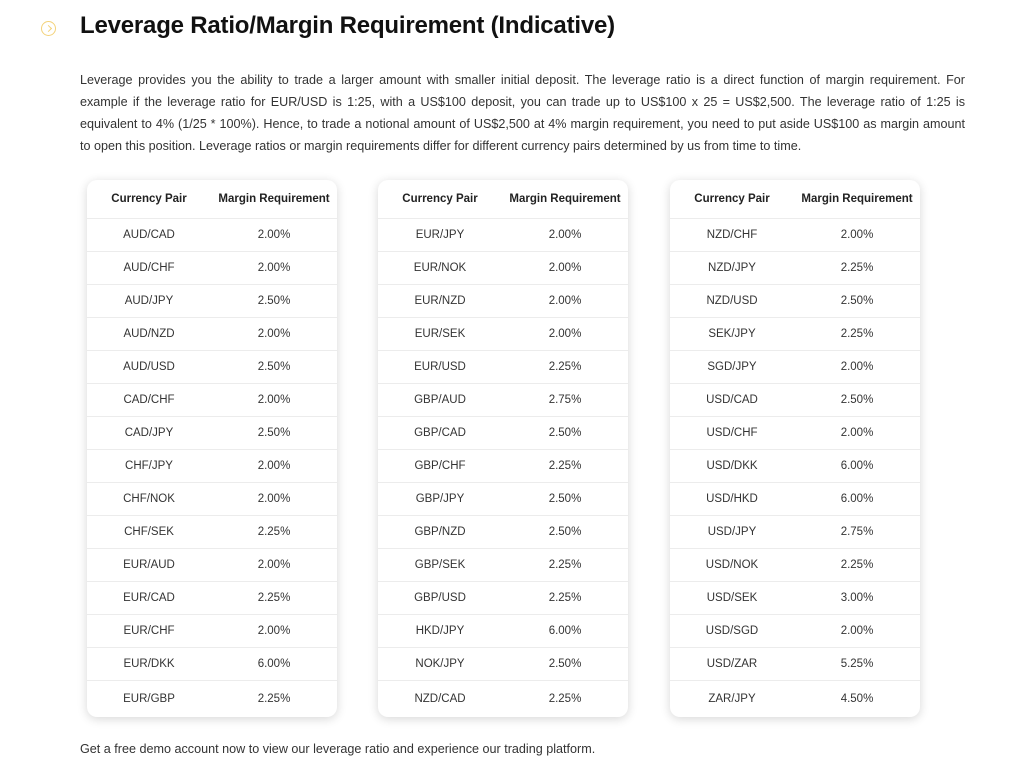 This screenshot has width=1033, height=772. I want to click on currency-pair: AUD/CHF, so click(149, 268).